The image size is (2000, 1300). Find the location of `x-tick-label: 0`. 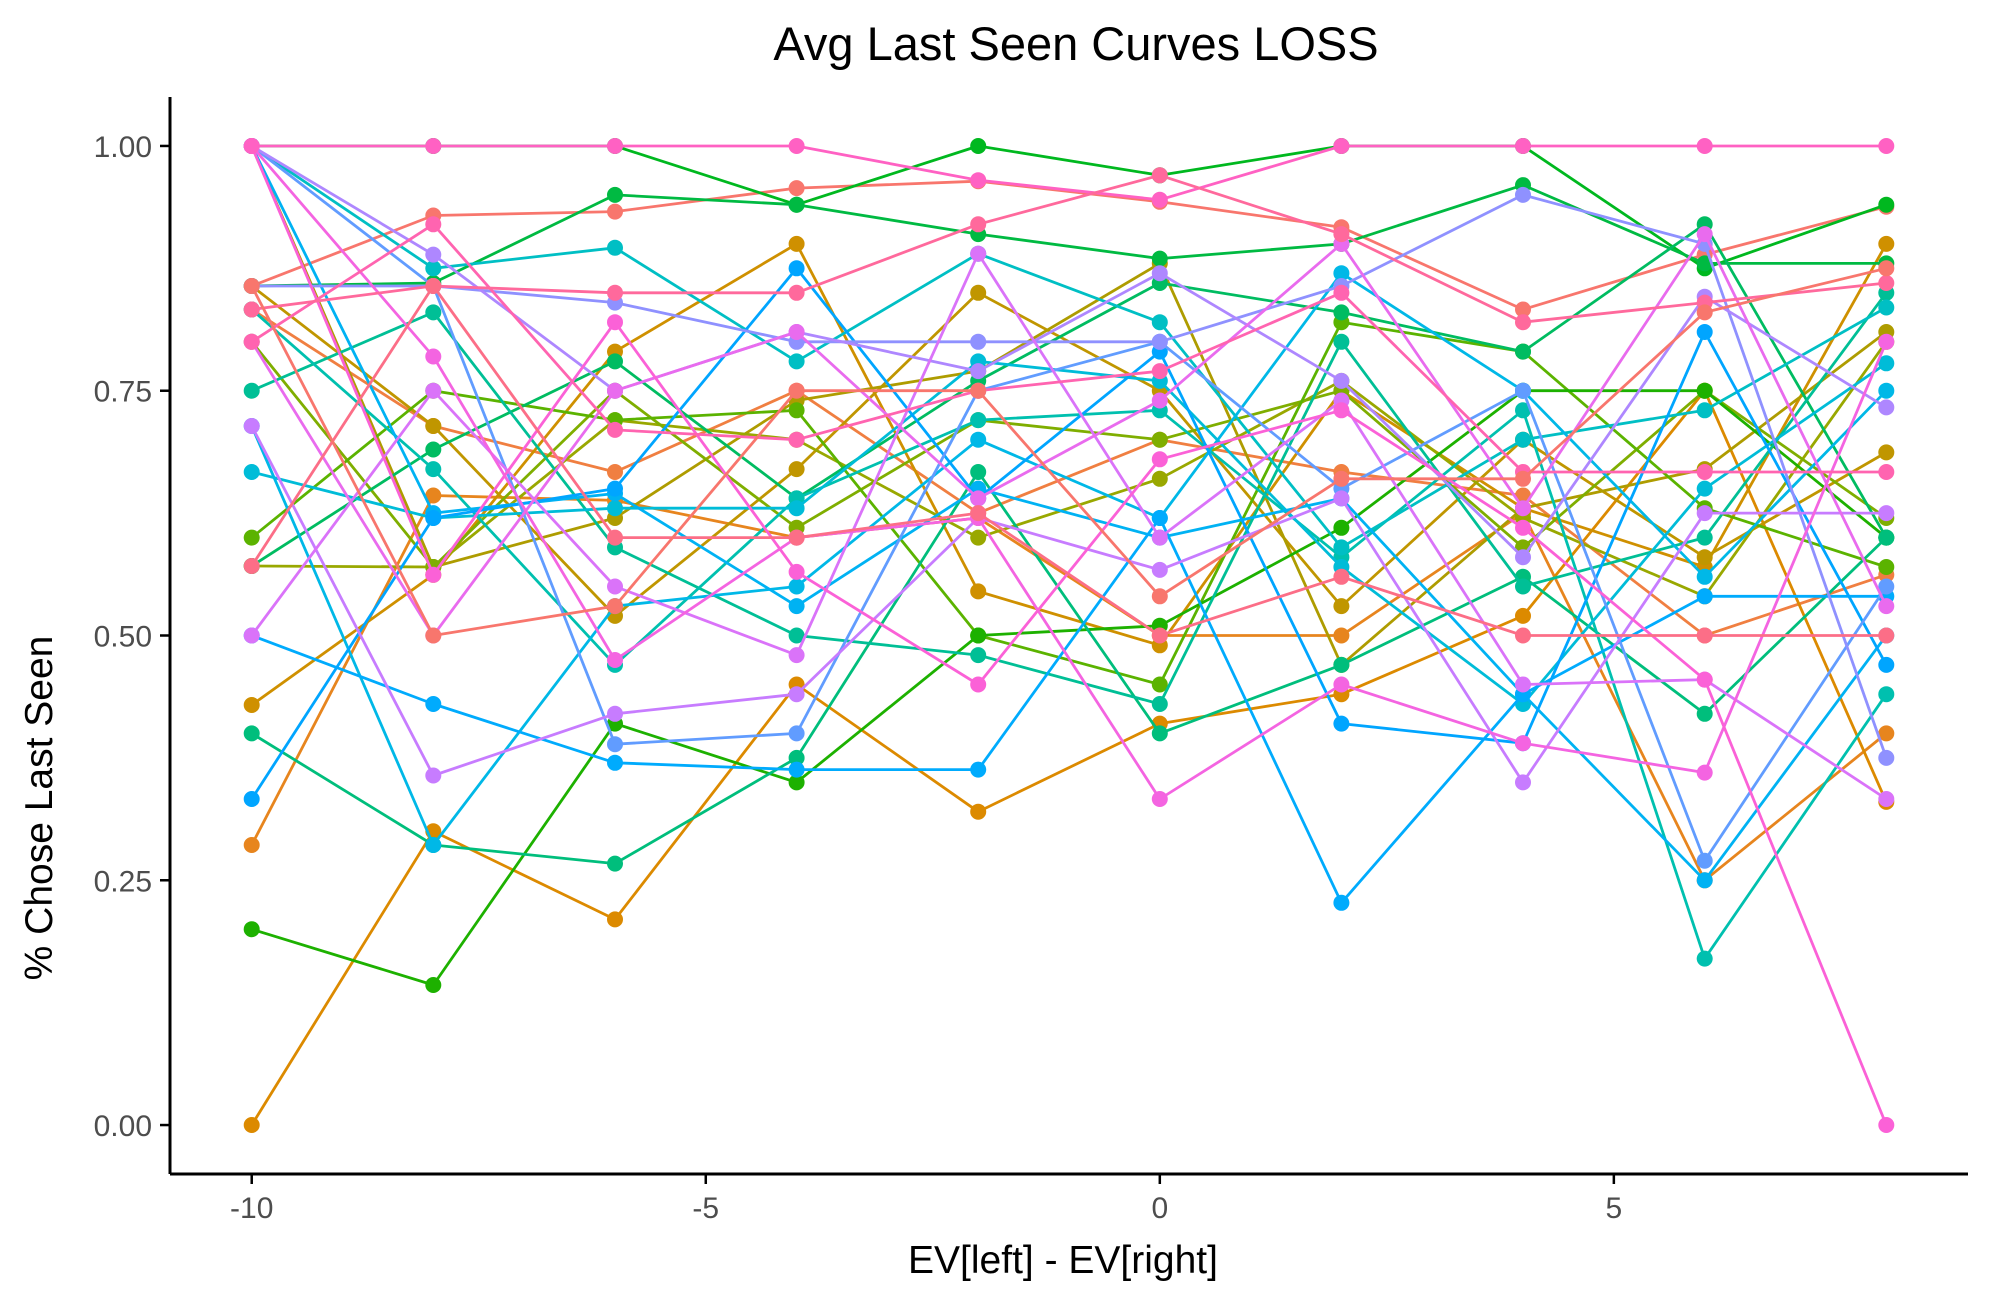

x-tick-label: 0 is located at coordinates (1159, 1208).